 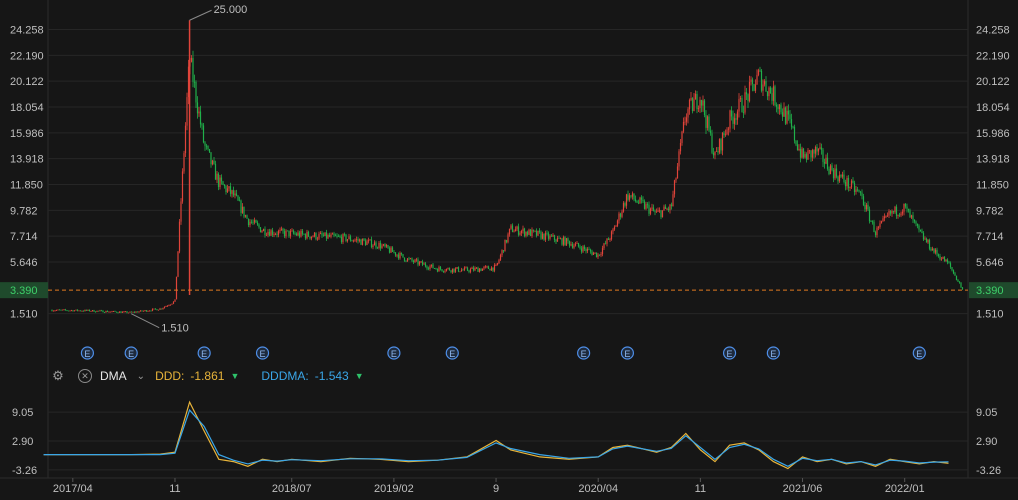 I want to click on x-tick-label: 11, so click(x=174, y=489).